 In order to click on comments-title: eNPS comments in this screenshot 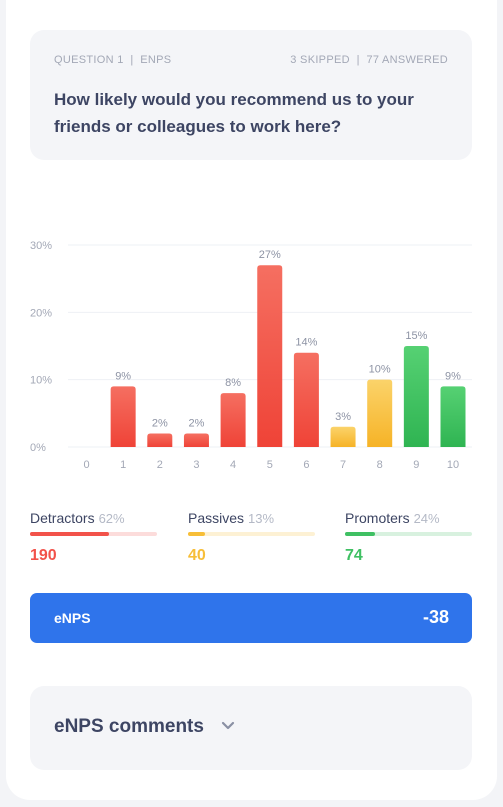, I will do `click(129, 726)`.